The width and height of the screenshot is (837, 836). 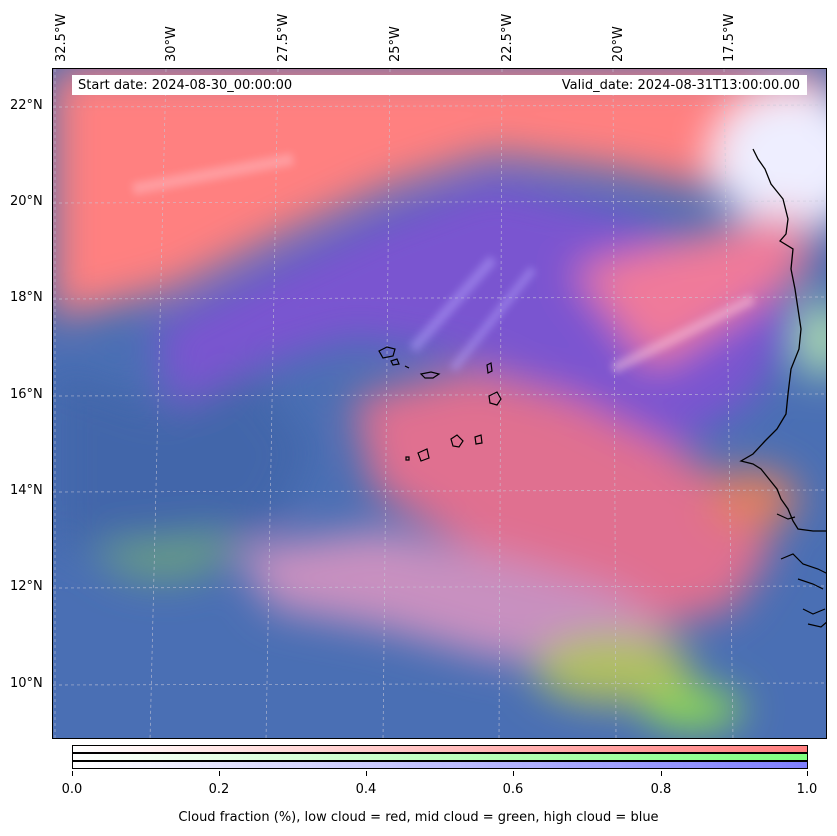 I want to click on guinea-coast, so click(x=816, y=624).